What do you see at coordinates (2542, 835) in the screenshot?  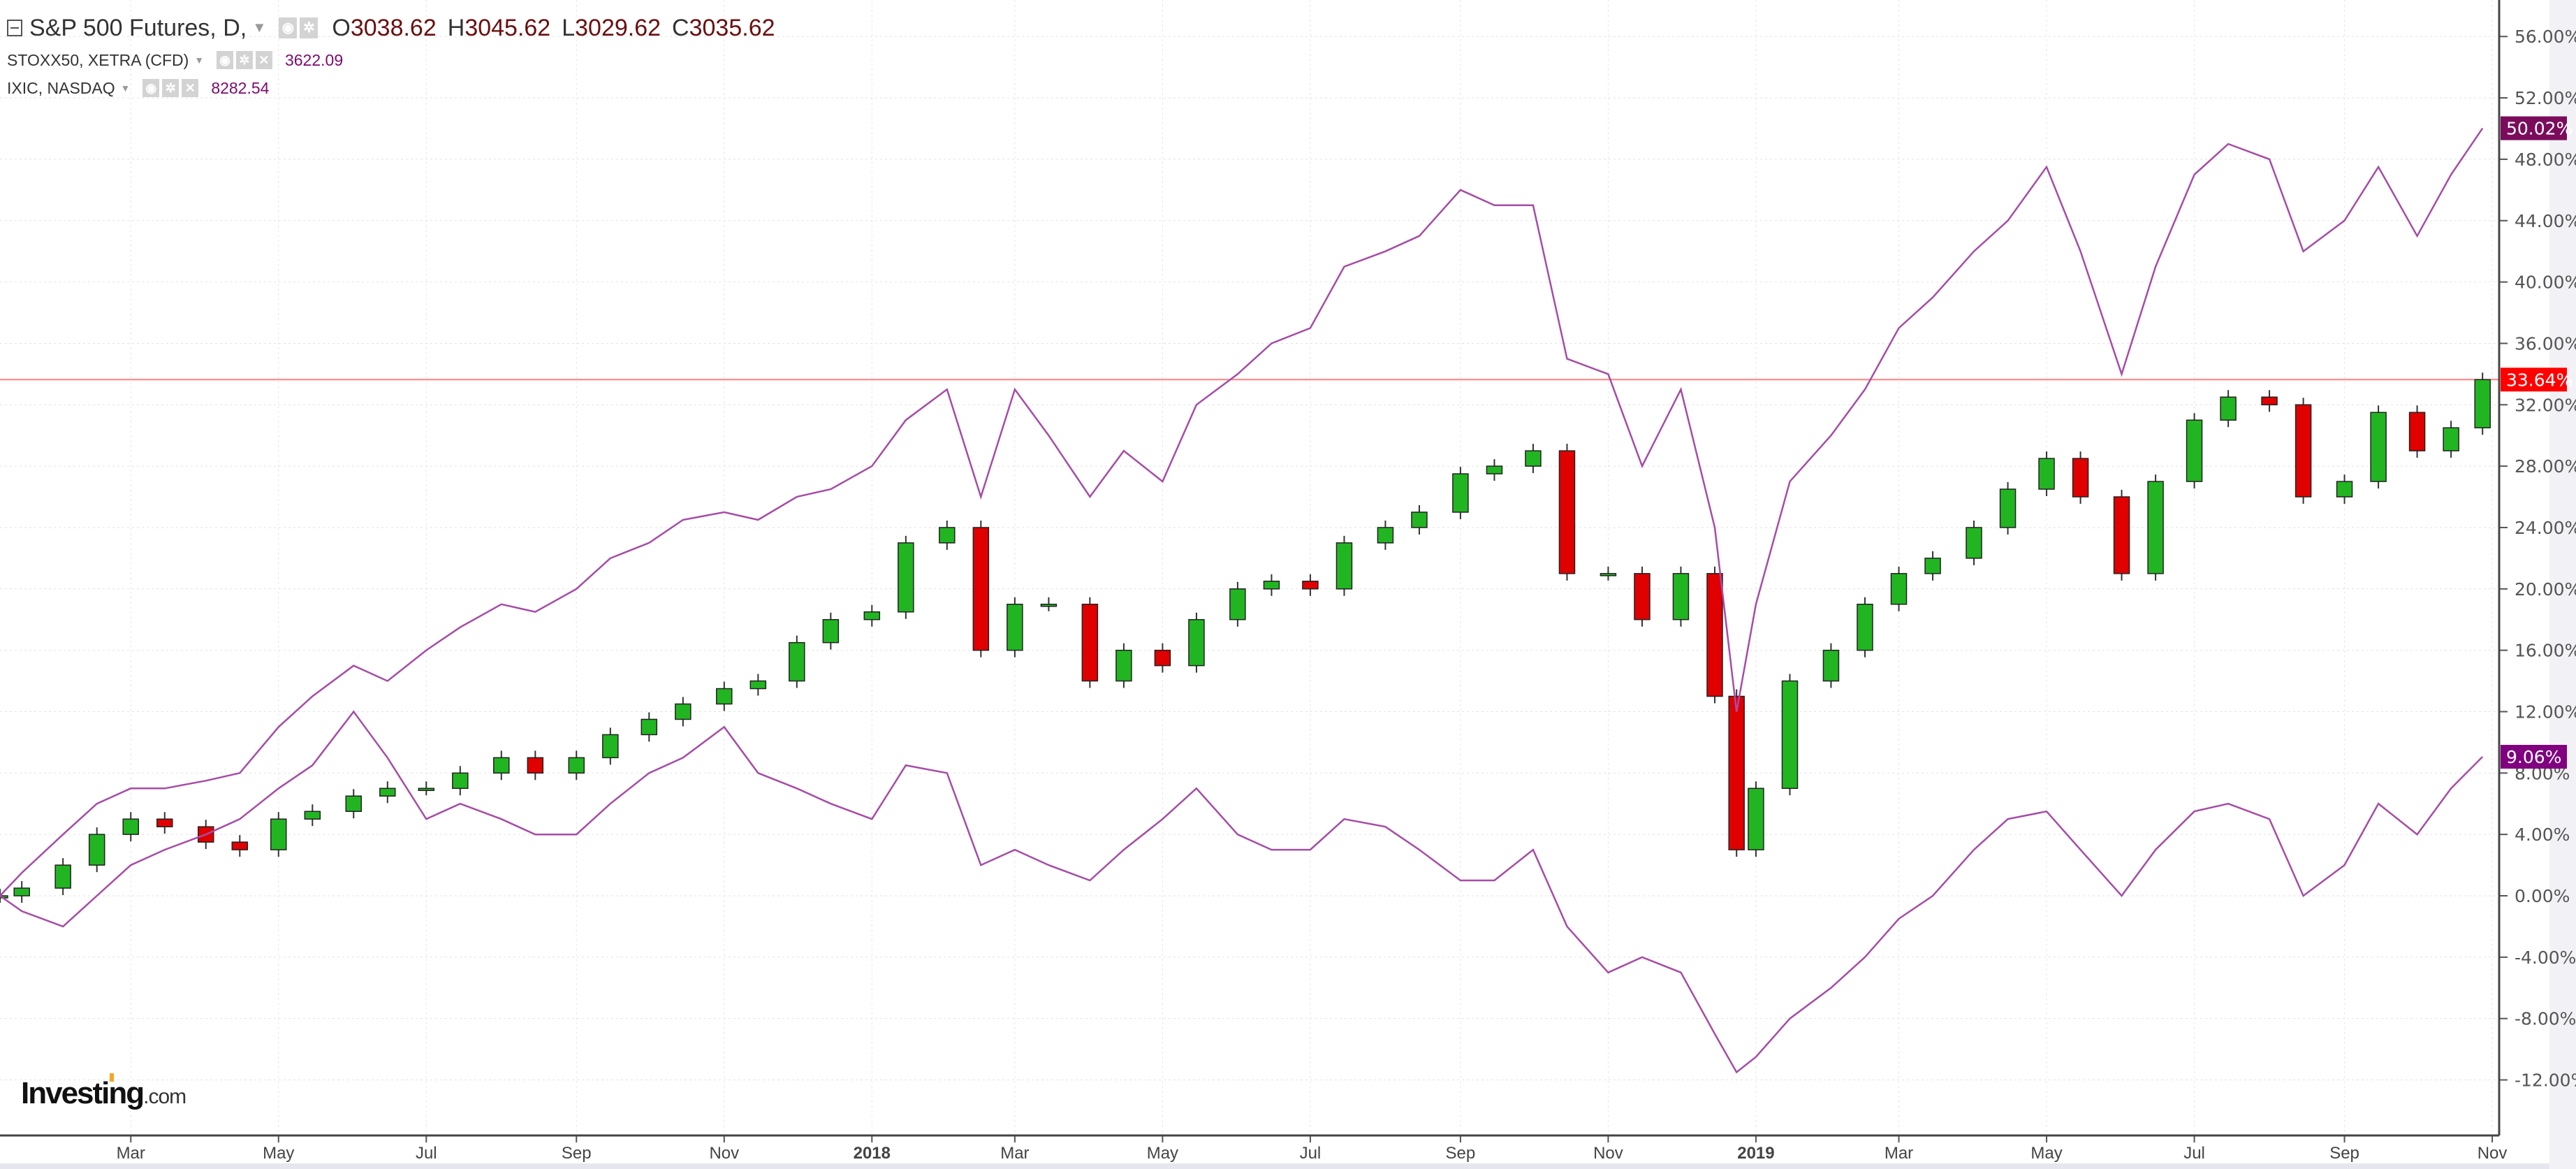 I see `y-tick-label: 4.00%` at bounding box center [2542, 835].